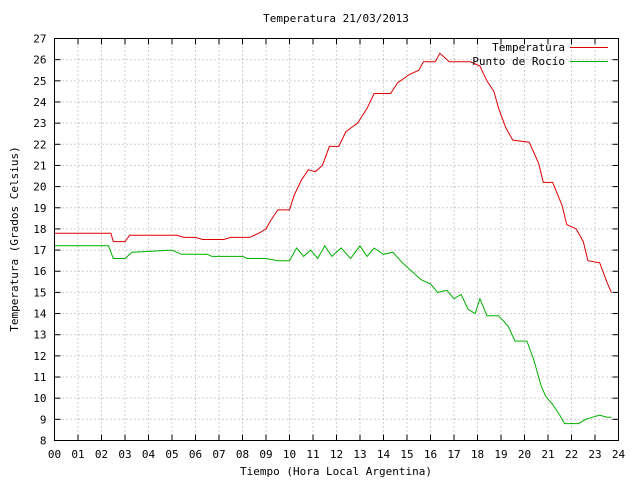  What do you see at coordinates (124, 454) in the screenshot?
I see `x-tick-label: 03` at bounding box center [124, 454].